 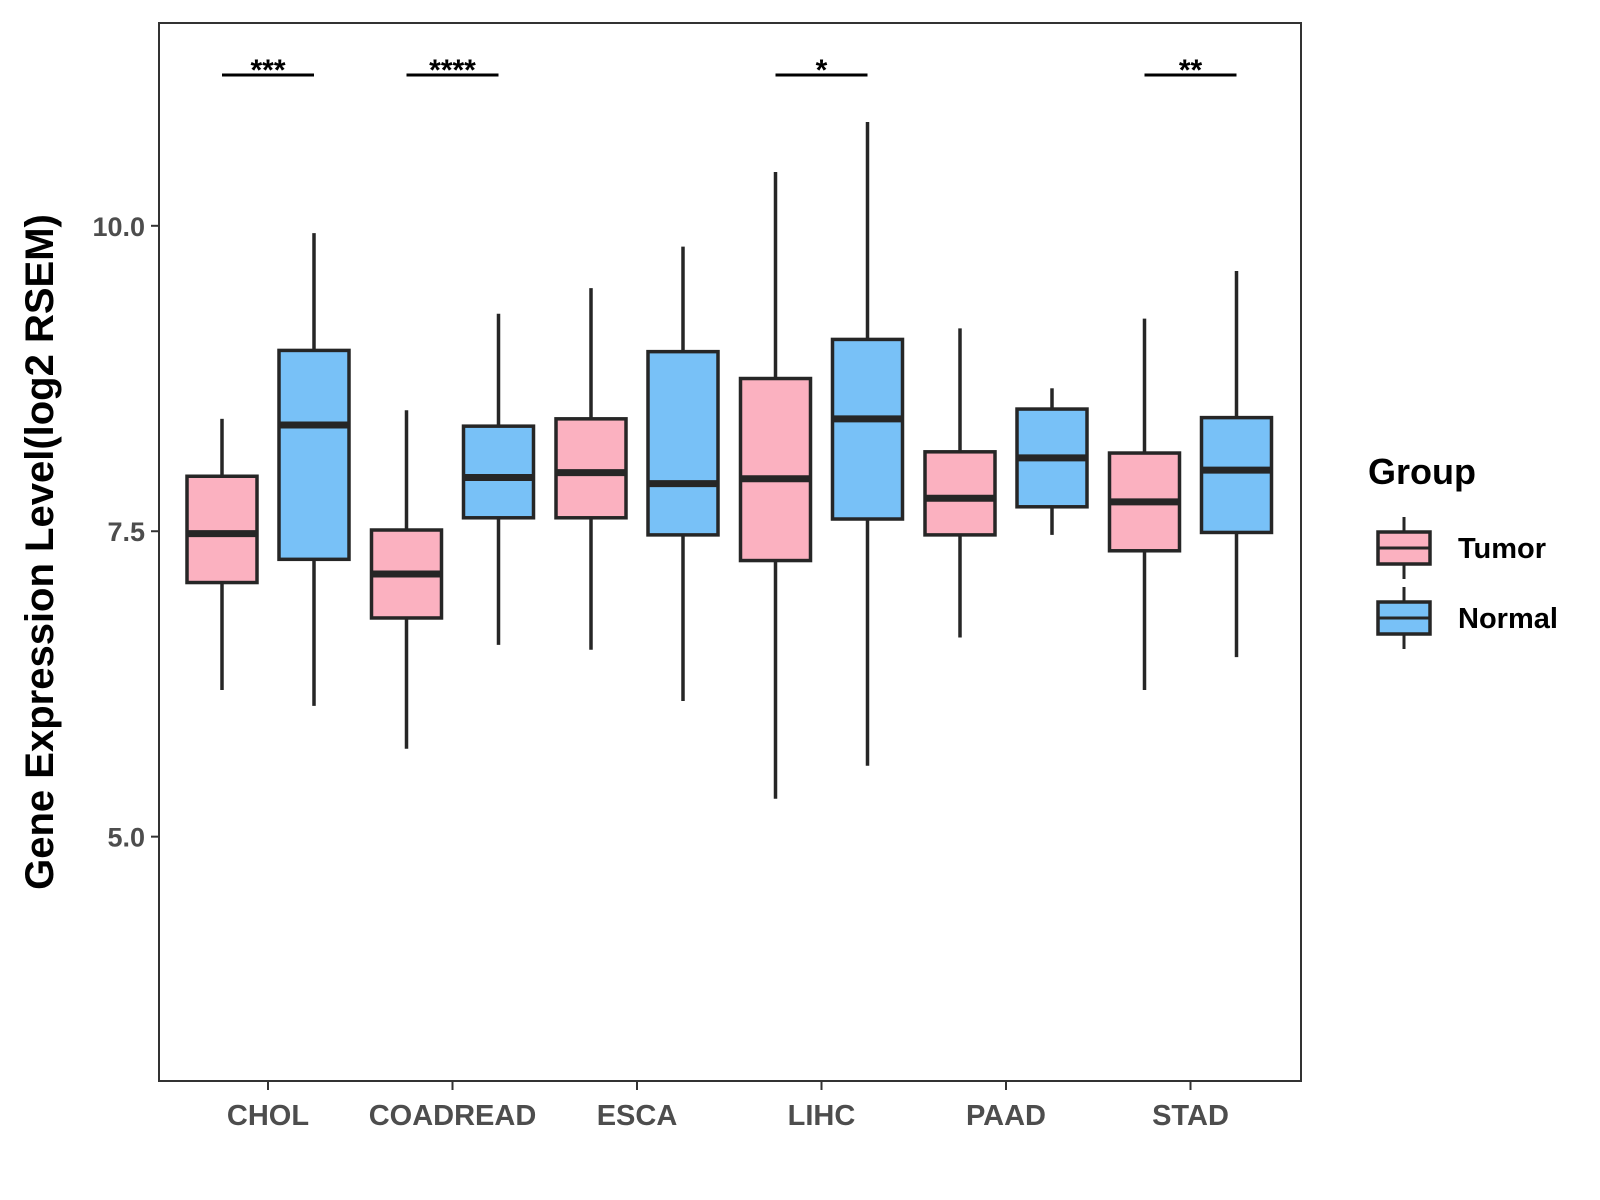 What do you see at coordinates (960, 493) in the screenshot?
I see `box-body-paad-tumor` at bounding box center [960, 493].